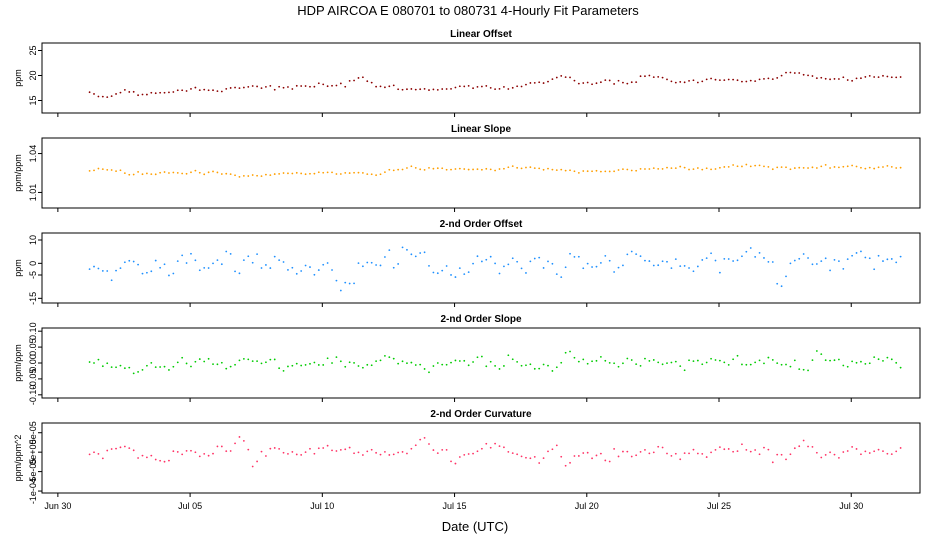  Describe the element at coordinates (18, 173) in the screenshot. I see `y-axis-label: ppm/ppm` at that location.